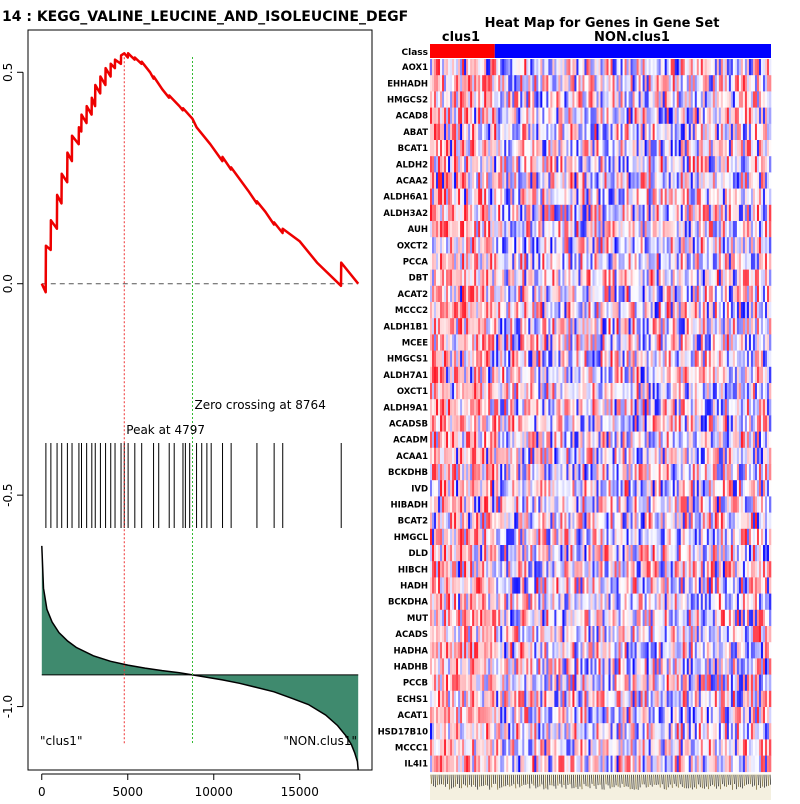 This screenshot has width=800, height=804. What do you see at coordinates (12, 391) in the screenshot?
I see `y-axis: 0.50.0-0.5-1.0` at bounding box center [12, 391].